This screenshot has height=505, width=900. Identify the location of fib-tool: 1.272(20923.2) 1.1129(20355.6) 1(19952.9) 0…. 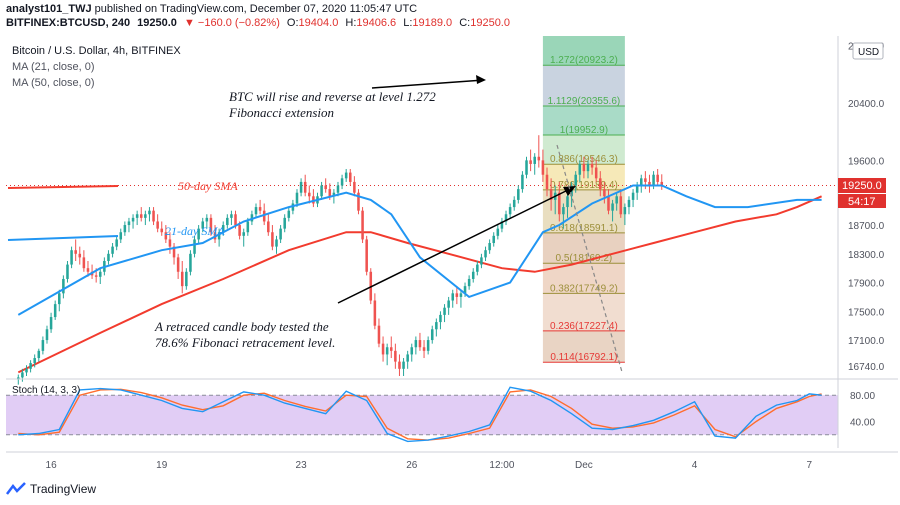
(583, 199).